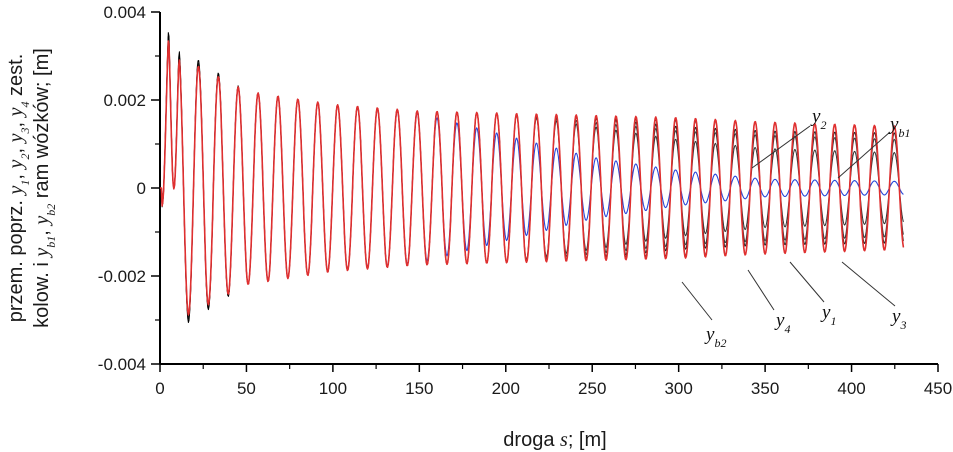 The width and height of the screenshot is (953, 452). What do you see at coordinates (554, 440) in the screenshot?
I see `x-axis-title: droga s; [m]` at bounding box center [554, 440].